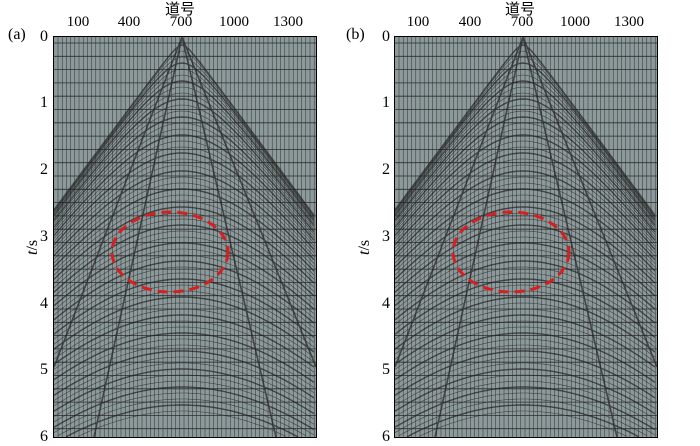 The image size is (700, 446). Describe the element at coordinates (575, 22) in the screenshot. I see `x-tick: 1000` at that location.